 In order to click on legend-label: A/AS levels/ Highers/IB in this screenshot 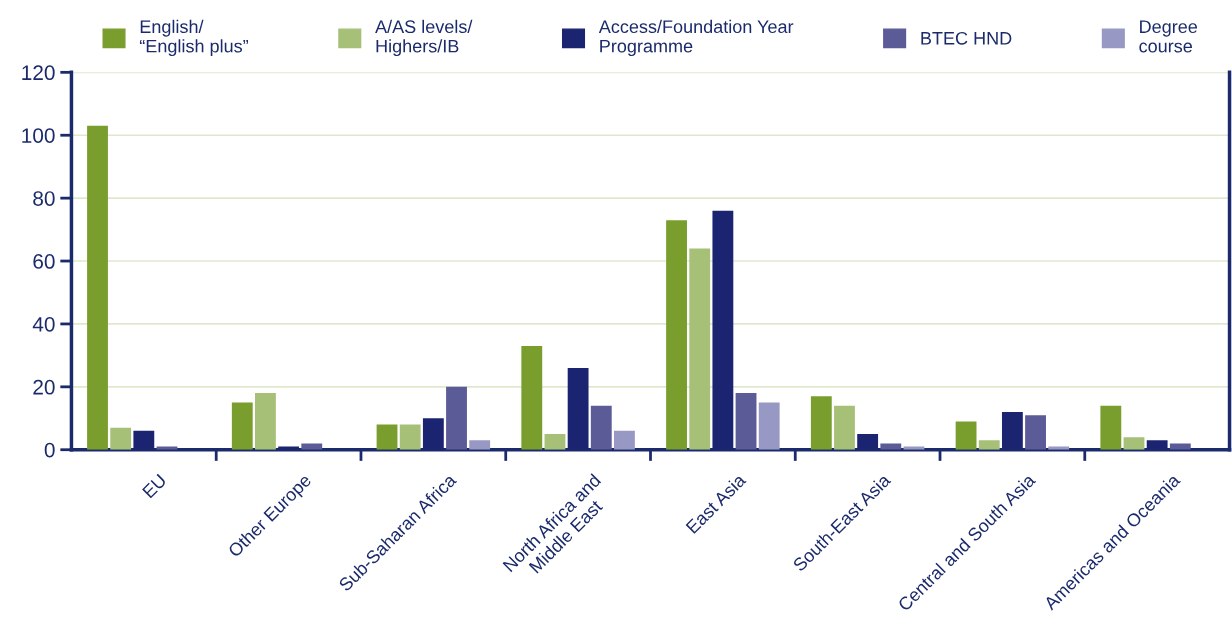, I will do `click(424, 38)`.